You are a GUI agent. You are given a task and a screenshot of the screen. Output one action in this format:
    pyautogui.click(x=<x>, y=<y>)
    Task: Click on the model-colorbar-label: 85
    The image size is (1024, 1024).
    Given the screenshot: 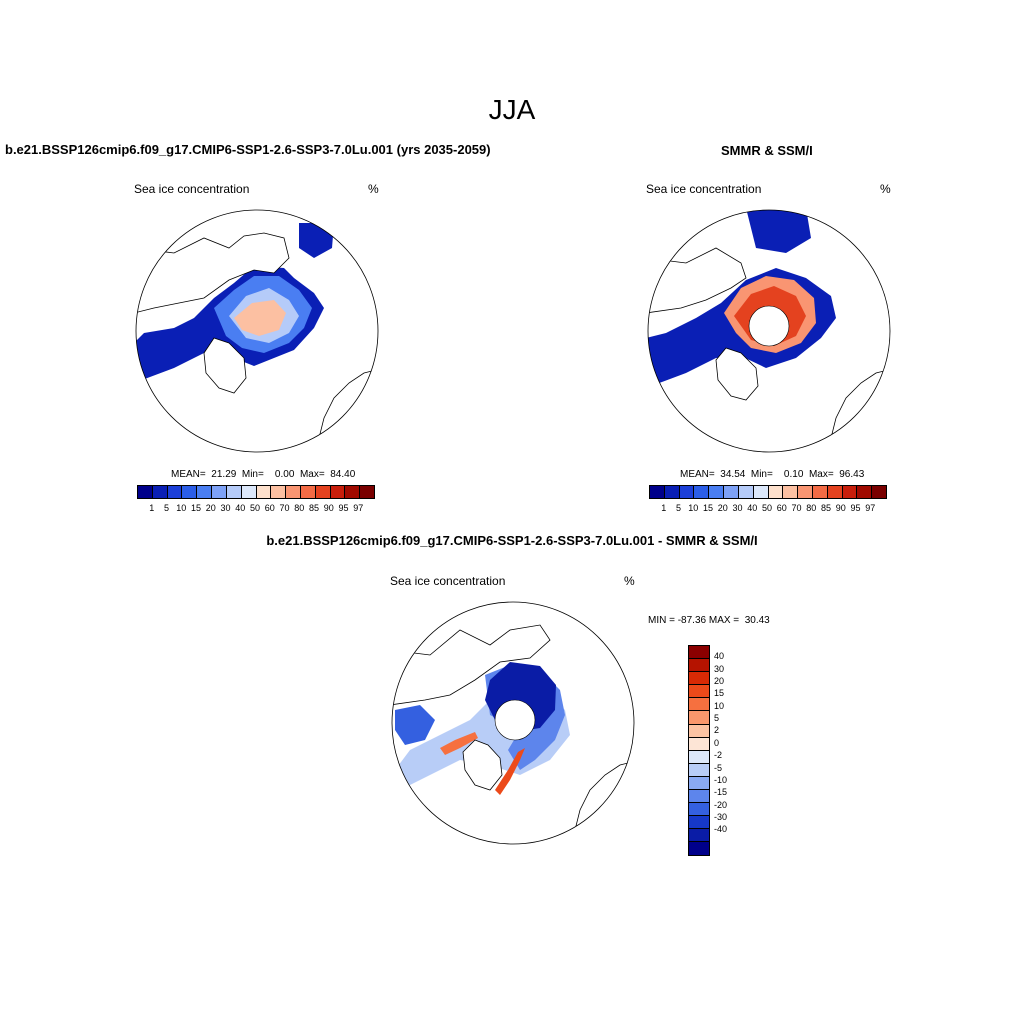 What is the action you would take?
    pyautogui.click(x=314, y=508)
    